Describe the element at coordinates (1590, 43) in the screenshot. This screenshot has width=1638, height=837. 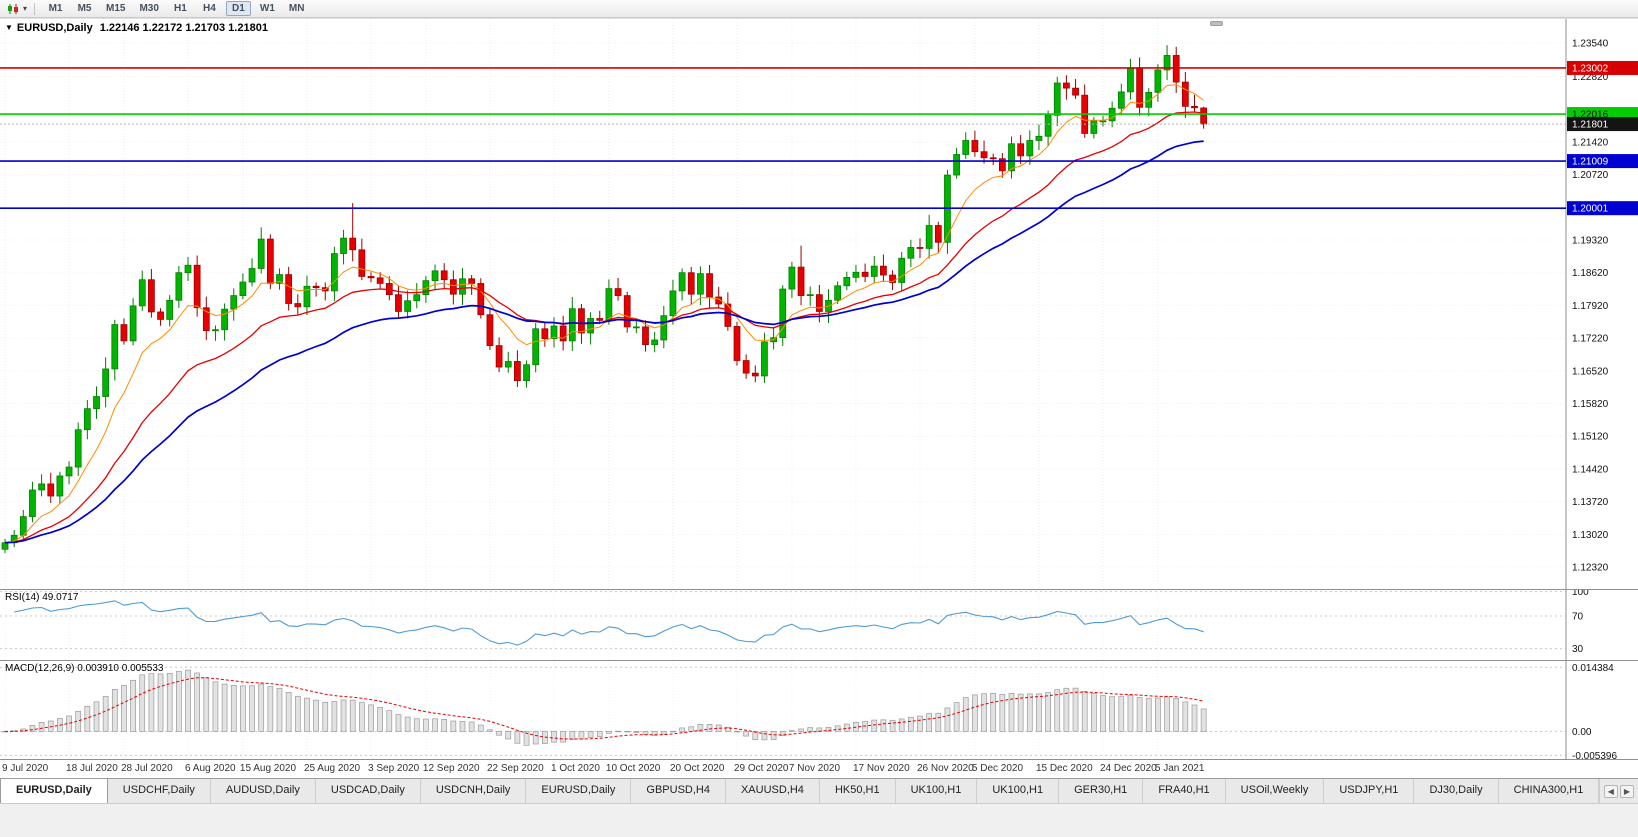
I see `price-axis-label: 1.23540` at that location.